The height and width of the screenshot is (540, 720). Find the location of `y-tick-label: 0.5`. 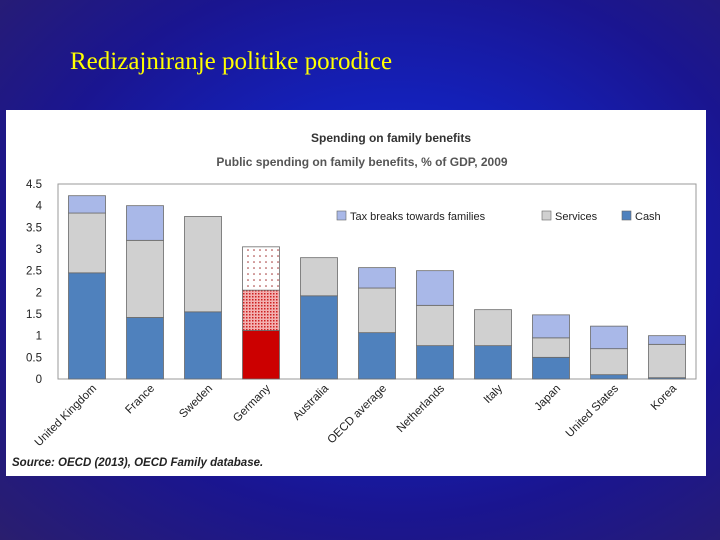

y-tick-label: 0.5 is located at coordinates (34, 358).